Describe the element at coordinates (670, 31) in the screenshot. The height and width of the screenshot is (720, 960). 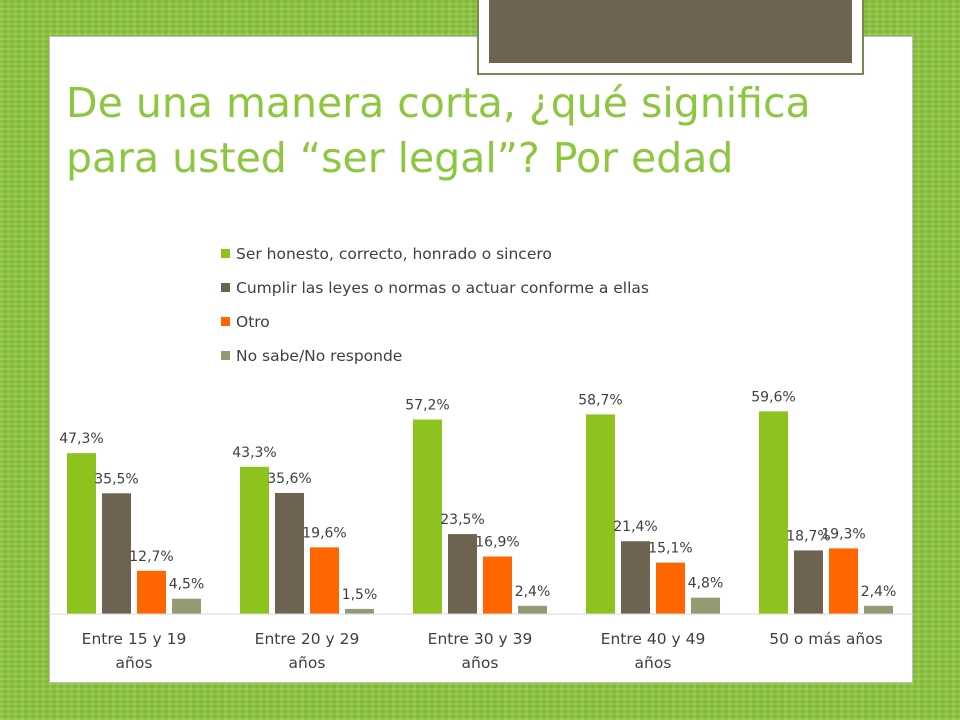
I see `decorative-tab-block` at that location.